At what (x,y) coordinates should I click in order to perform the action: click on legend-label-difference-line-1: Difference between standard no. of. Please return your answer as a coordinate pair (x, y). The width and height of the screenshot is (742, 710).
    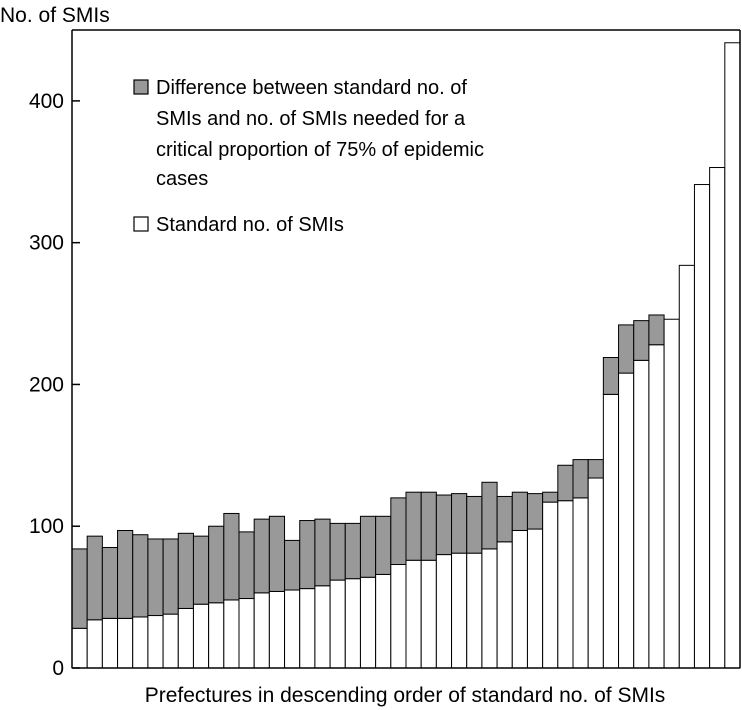
    Looking at the image, I should click on (311, 88).